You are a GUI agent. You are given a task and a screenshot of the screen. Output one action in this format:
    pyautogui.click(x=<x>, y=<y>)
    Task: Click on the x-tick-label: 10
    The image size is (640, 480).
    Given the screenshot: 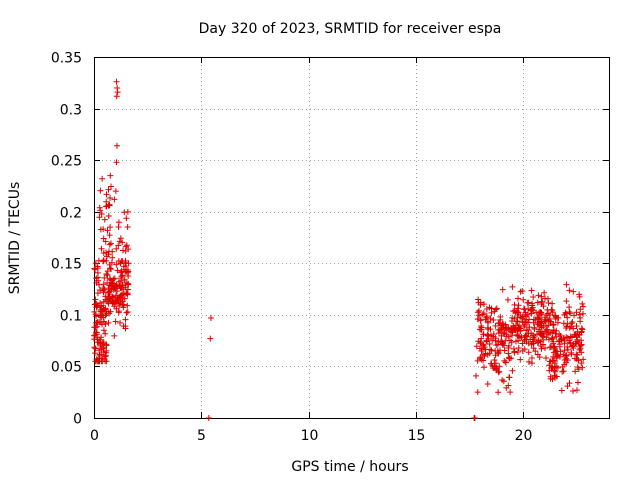 What is the action you would take?
    pyautogui.click(x=310, y=436)
    